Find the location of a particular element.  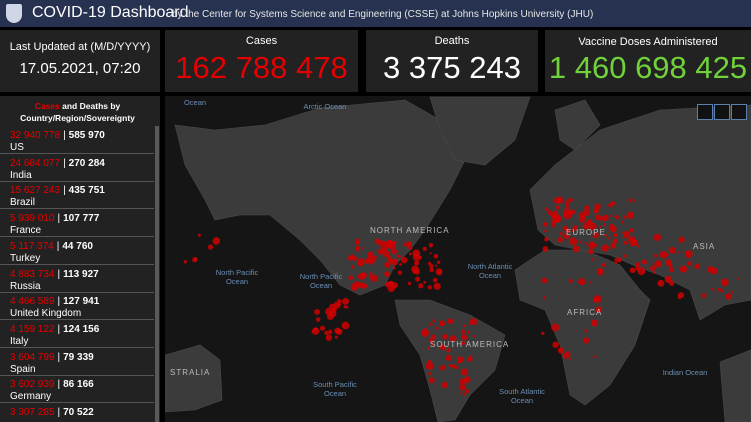

country-row: 15 627 243 | 435 751 Brazil is located at coordinates (77, 195).